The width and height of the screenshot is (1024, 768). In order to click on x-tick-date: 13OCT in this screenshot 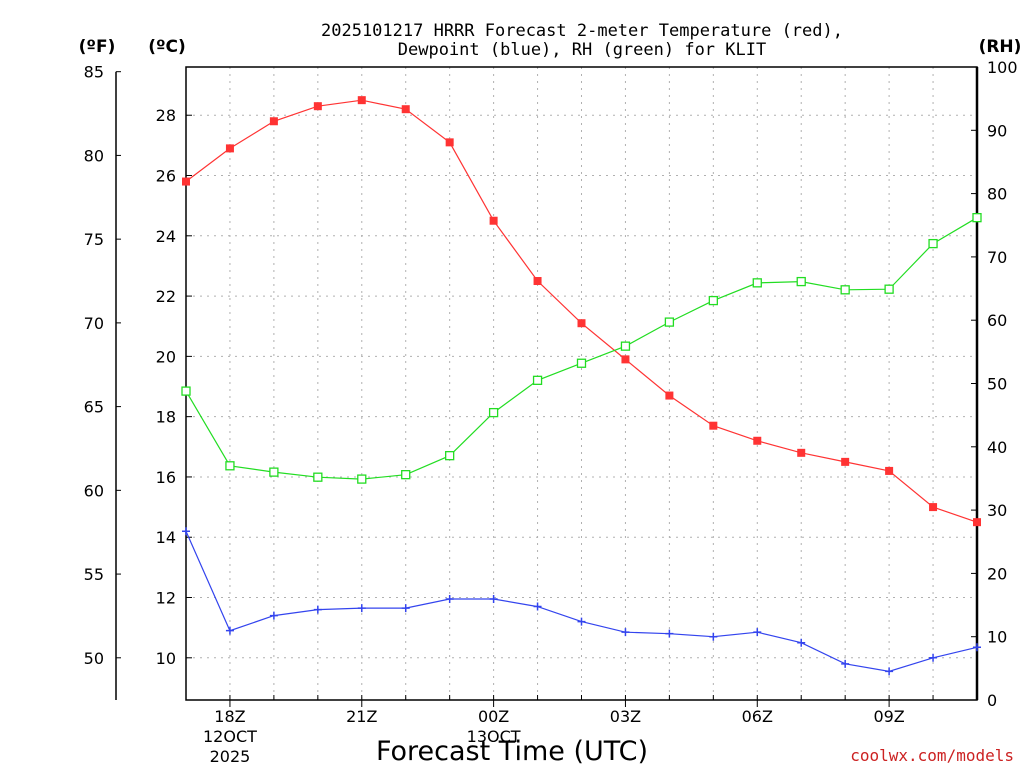, I will do `click(494, 736)`.